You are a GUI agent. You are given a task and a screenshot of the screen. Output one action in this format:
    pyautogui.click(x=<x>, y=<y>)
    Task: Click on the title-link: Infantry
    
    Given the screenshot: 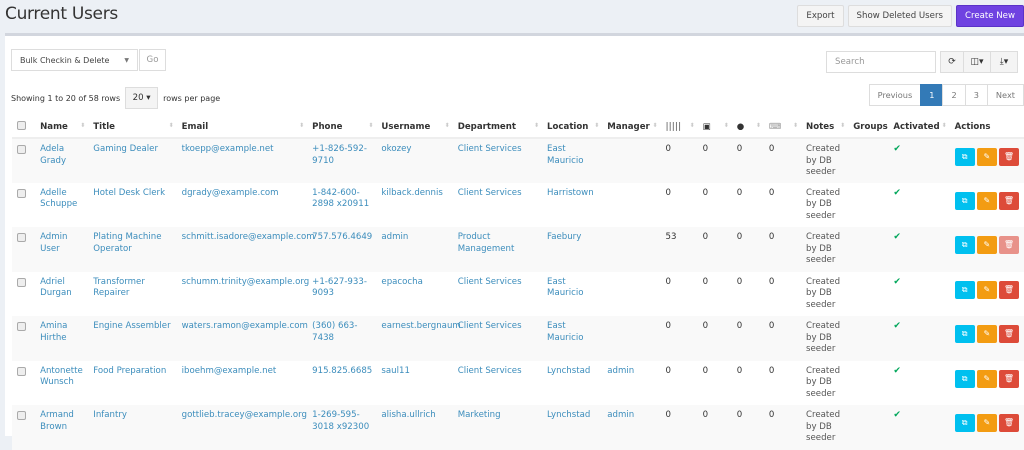 What is the action you would take?
    pyautogui.click(x=132, y=427)
    